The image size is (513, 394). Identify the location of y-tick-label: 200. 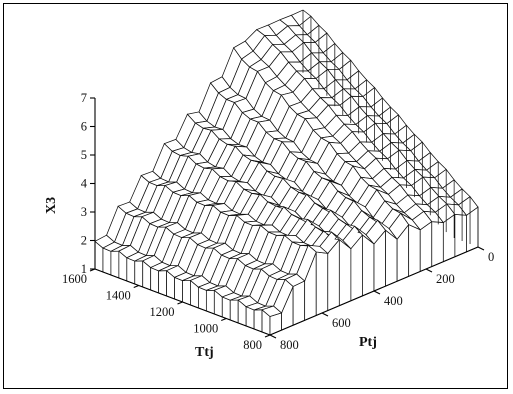
(445, 279).